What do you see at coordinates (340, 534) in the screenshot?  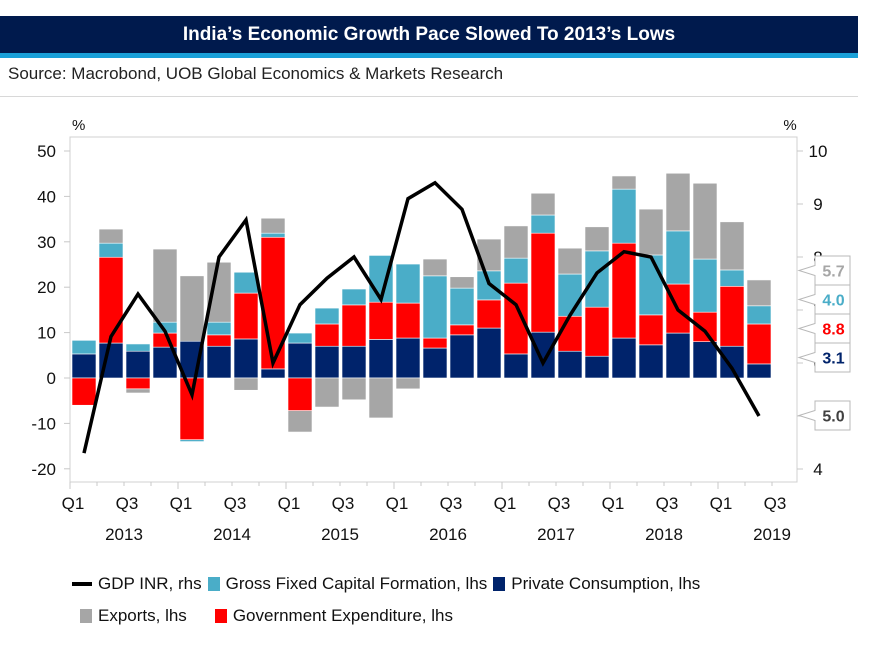 I see `x-axis-year-label: 2015` at bounding box center [340, 534].